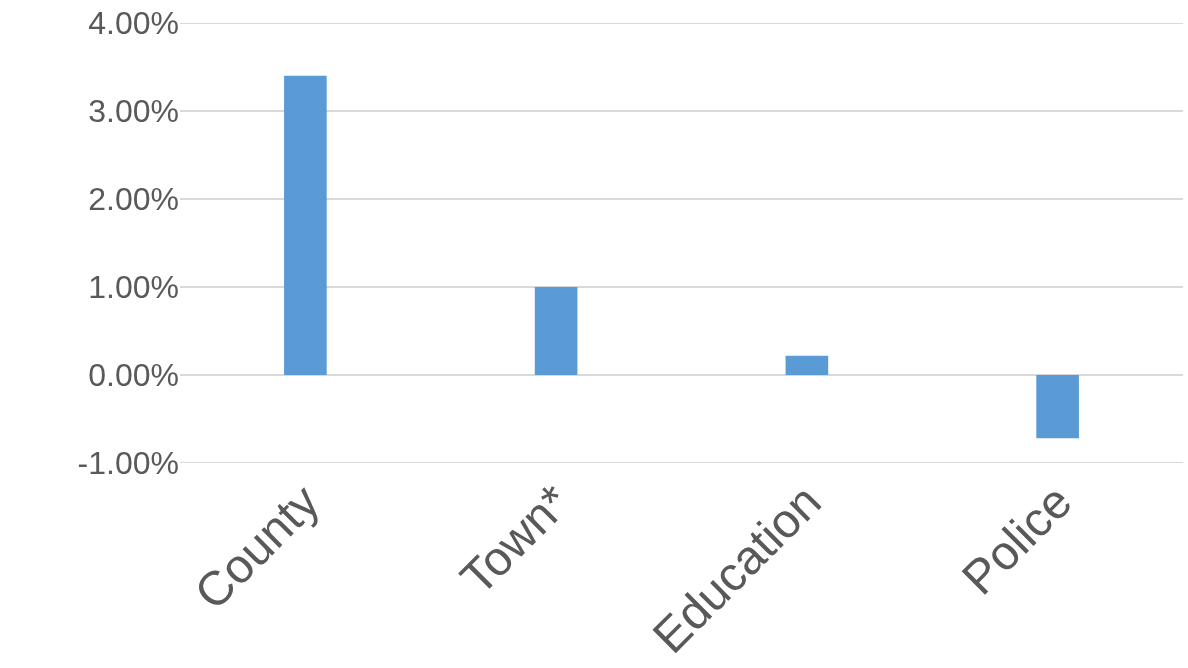 This screenshot has width=1188, height=668. What do you see at coordinates (133, 375) in the screenshot?
I see `y-tick-label: 0.00%` at bounding box center [133, 375].